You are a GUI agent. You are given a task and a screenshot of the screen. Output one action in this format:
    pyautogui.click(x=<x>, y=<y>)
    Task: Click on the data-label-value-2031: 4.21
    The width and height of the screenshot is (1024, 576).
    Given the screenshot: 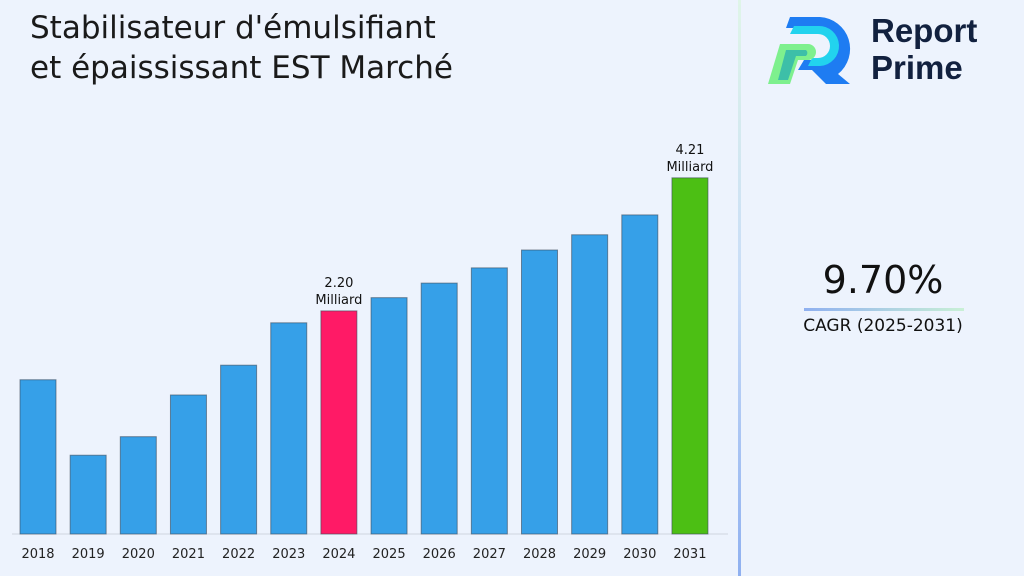 What is the action you would take?
    pyautogui.click(x=689, y=150)
    